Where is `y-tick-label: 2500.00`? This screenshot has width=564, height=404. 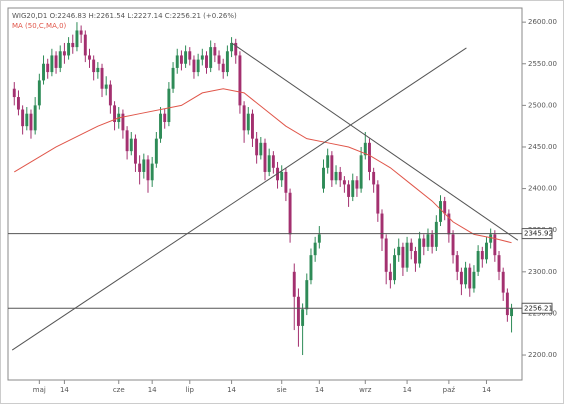 y-tick-label: 2500.00 is located at coordinates (542, 105).